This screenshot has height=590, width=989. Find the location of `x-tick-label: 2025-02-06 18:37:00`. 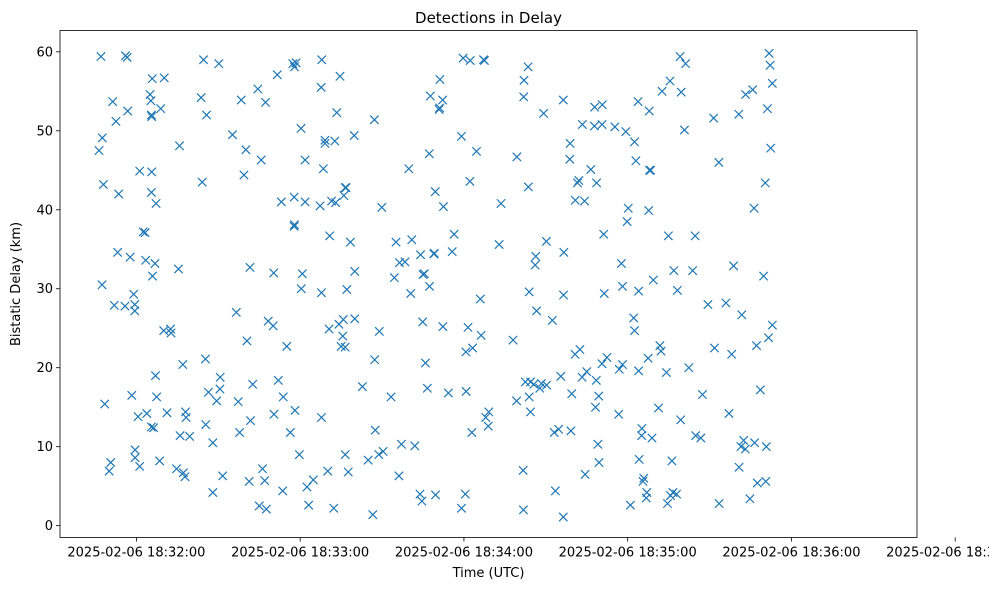

x-tick-label: 2025-02-06 18:37:00 is located at coordinates (937, 553).